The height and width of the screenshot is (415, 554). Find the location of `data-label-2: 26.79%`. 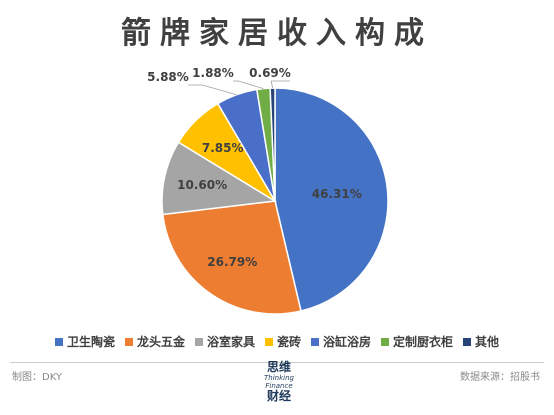

data-label-2: 26.79% is located at coordinates (232, 262).